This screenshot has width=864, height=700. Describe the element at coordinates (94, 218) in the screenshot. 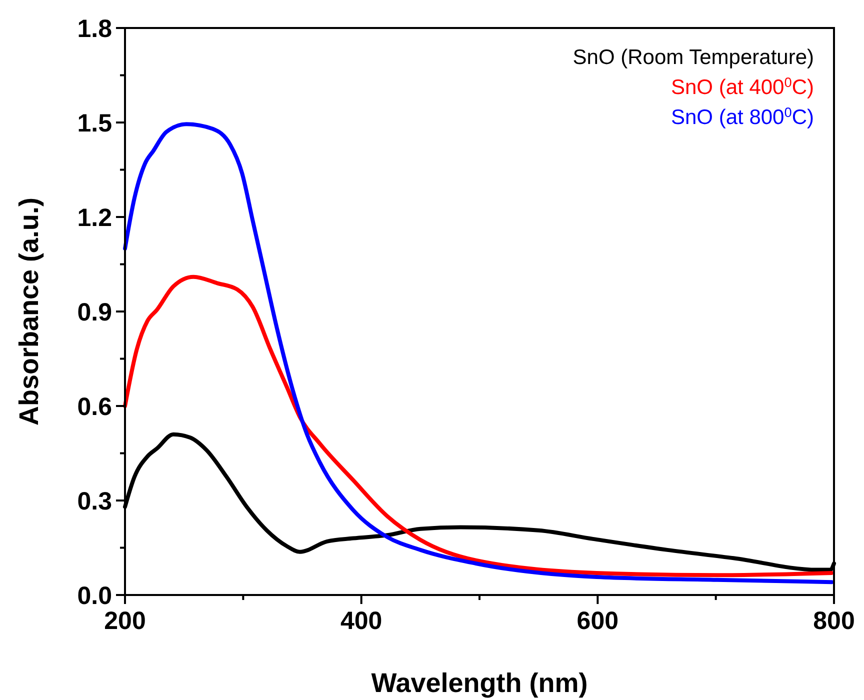

I see `y-tick-label: 1.2` at that location.